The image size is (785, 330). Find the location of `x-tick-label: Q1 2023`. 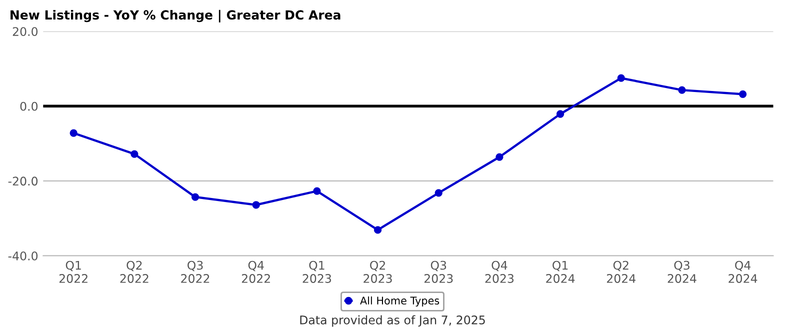

x-tick-label: Q1 2023 is located at coordinates (317, 271).